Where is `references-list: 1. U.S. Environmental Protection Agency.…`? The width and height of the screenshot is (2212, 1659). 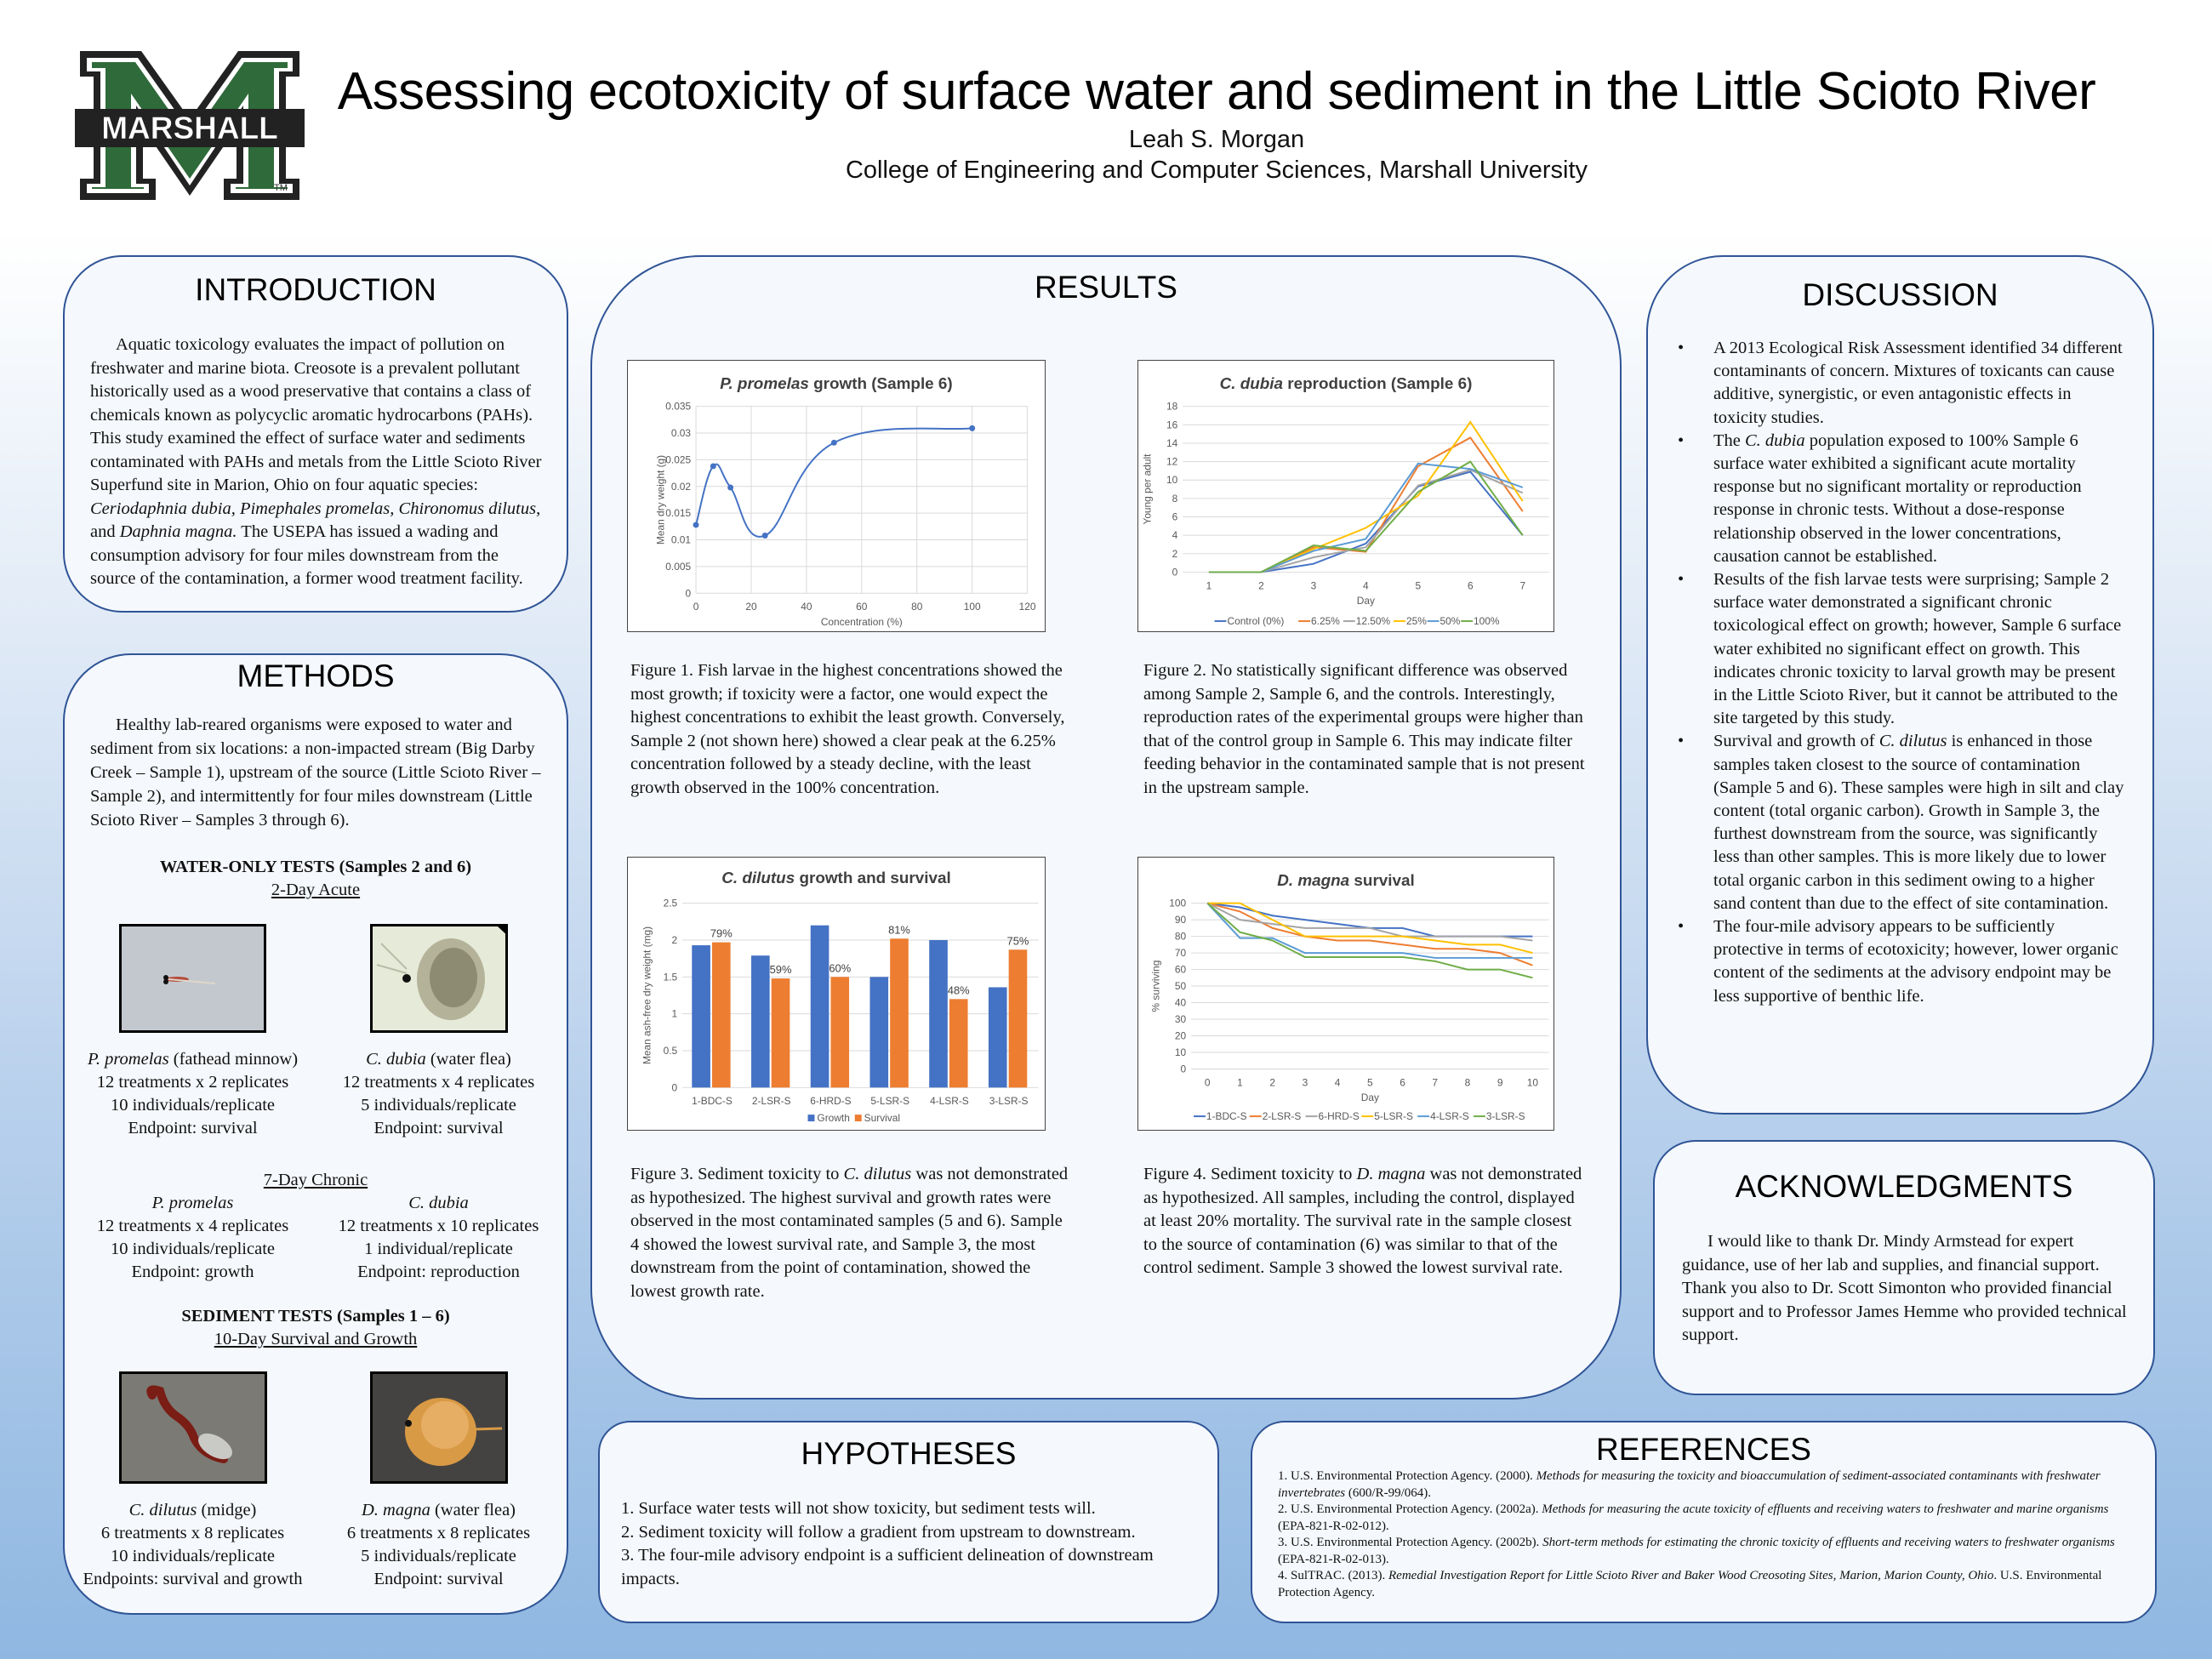 references-list: 1. U.S. Environmental Protection Agency.… is located at coordinates (1708, 1534).